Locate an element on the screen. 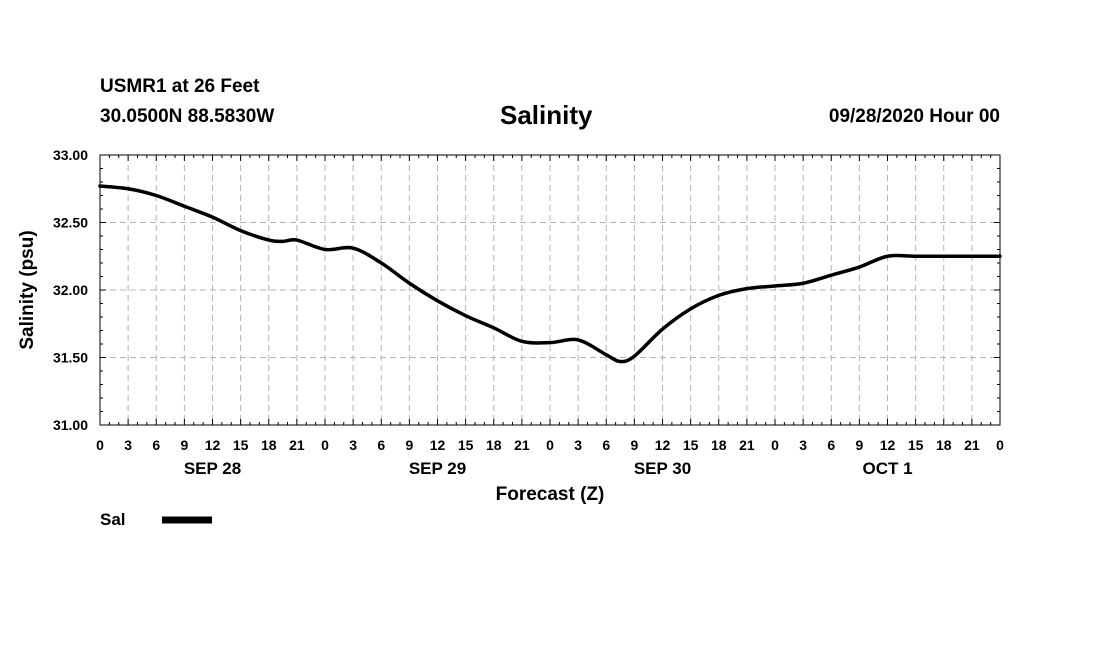 Image resolution: width=1100 pixels, height=650 pixels. y-tick-label: 32.50 is located at coordinates (70, 223).